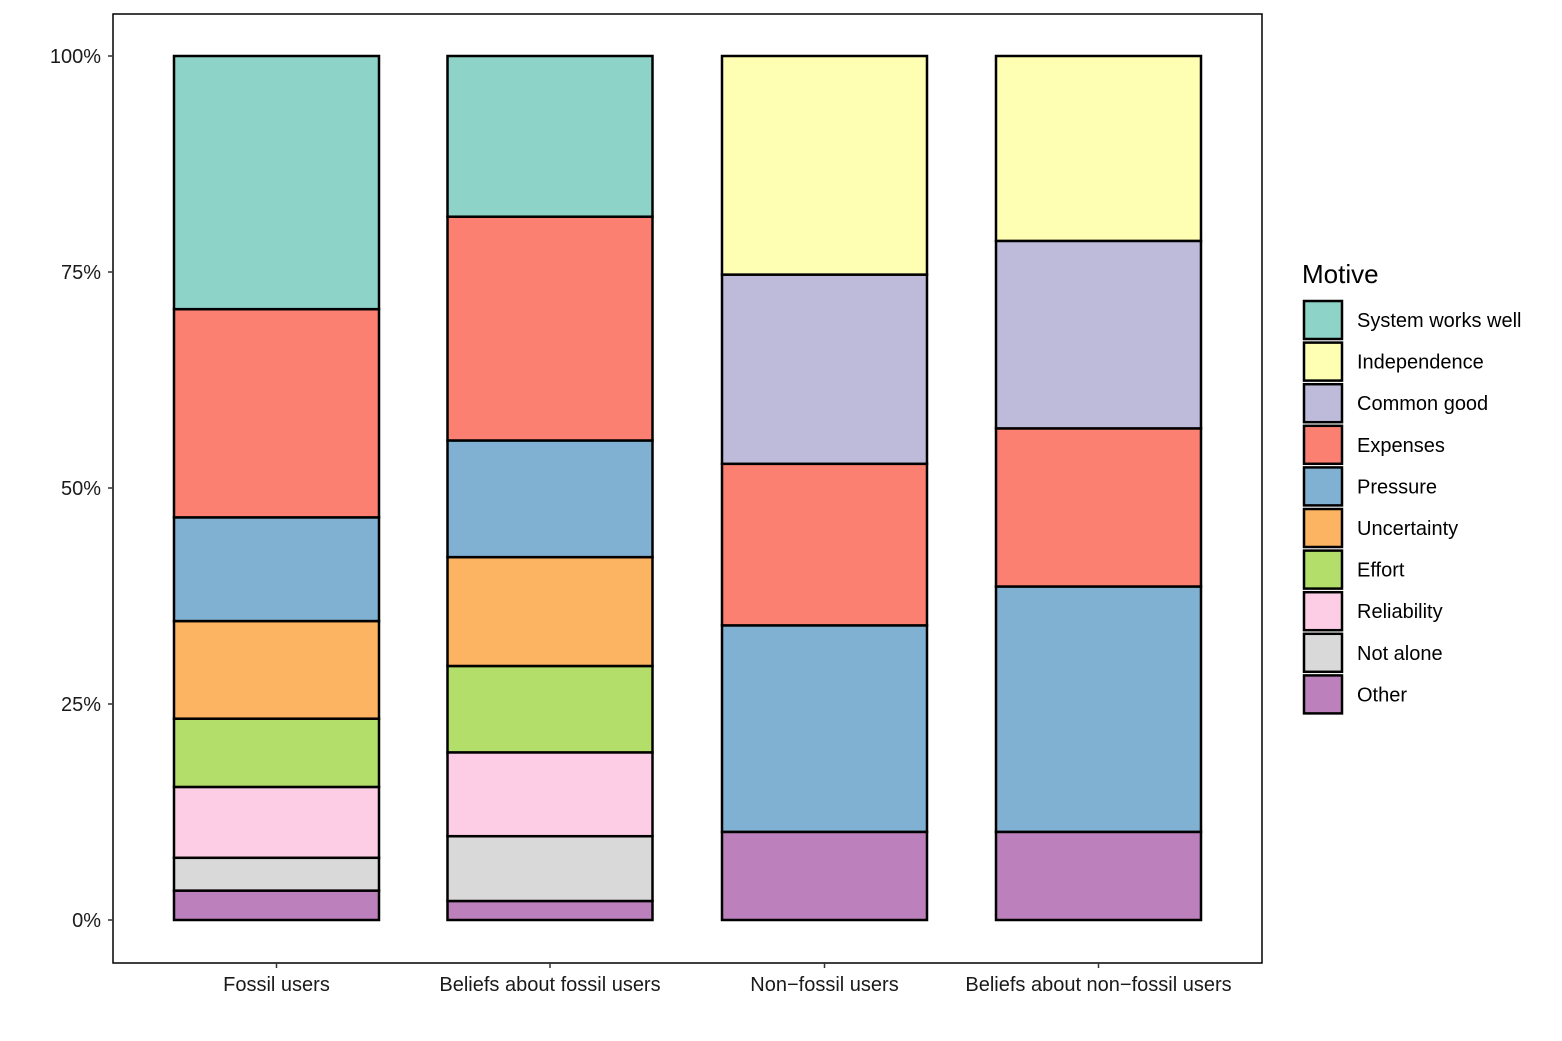  Describe the element at coordinates (1340, 274) in the screenshot. I see `legend-title: Motive` at that location.